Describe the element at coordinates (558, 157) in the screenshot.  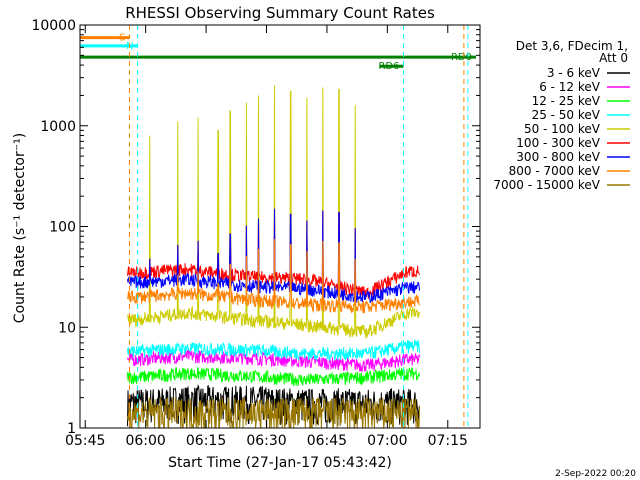
I see `legend-entry-7: 300 - 800 keV` at that location.